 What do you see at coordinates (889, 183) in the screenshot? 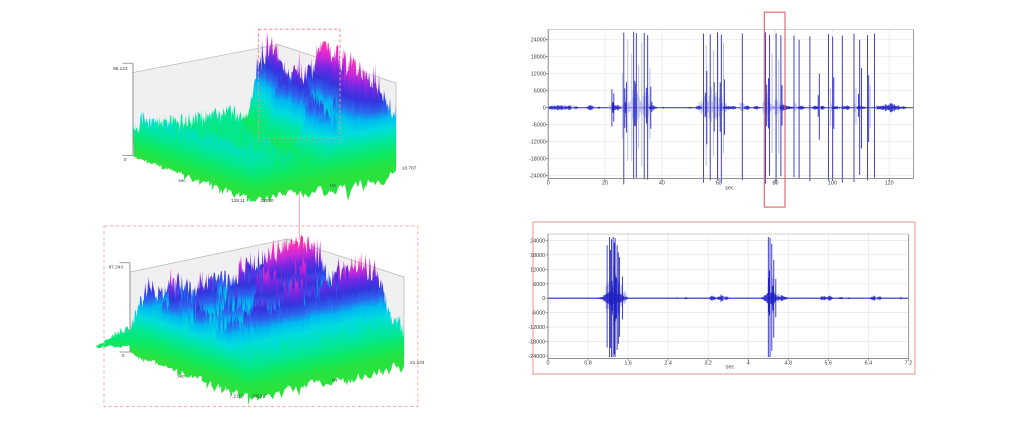
I see `svg-text: 120` at bounding box center [889, 183].